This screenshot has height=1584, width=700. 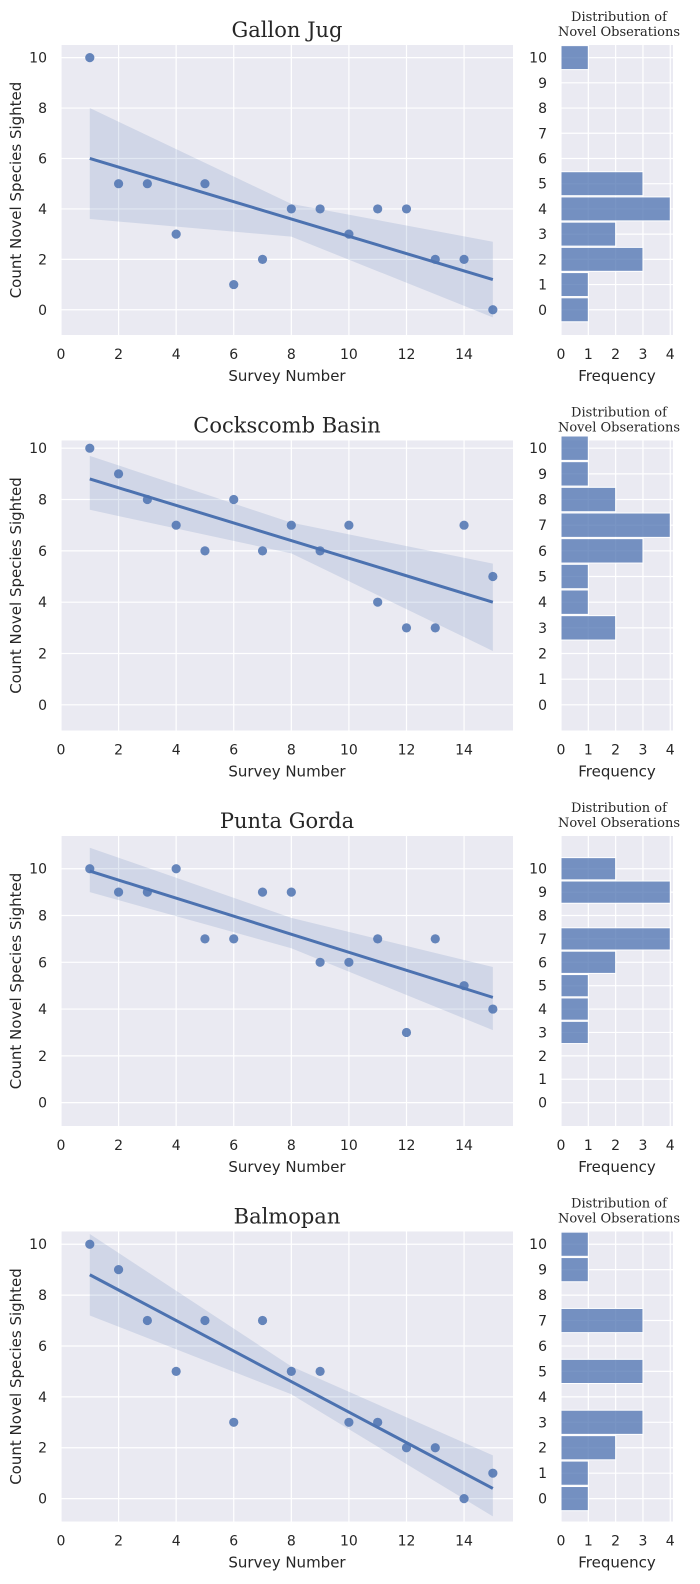 I want to click on chart-title: Balmopan, so click(x=287, y=1217).